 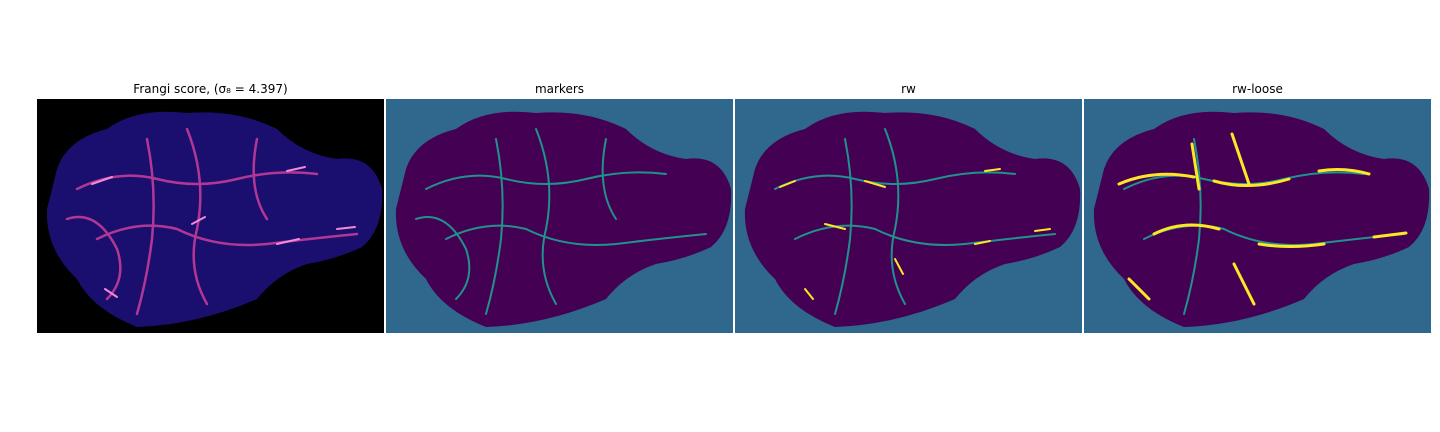 I want to click on frangi-score-image, so click(x=210, y=216).